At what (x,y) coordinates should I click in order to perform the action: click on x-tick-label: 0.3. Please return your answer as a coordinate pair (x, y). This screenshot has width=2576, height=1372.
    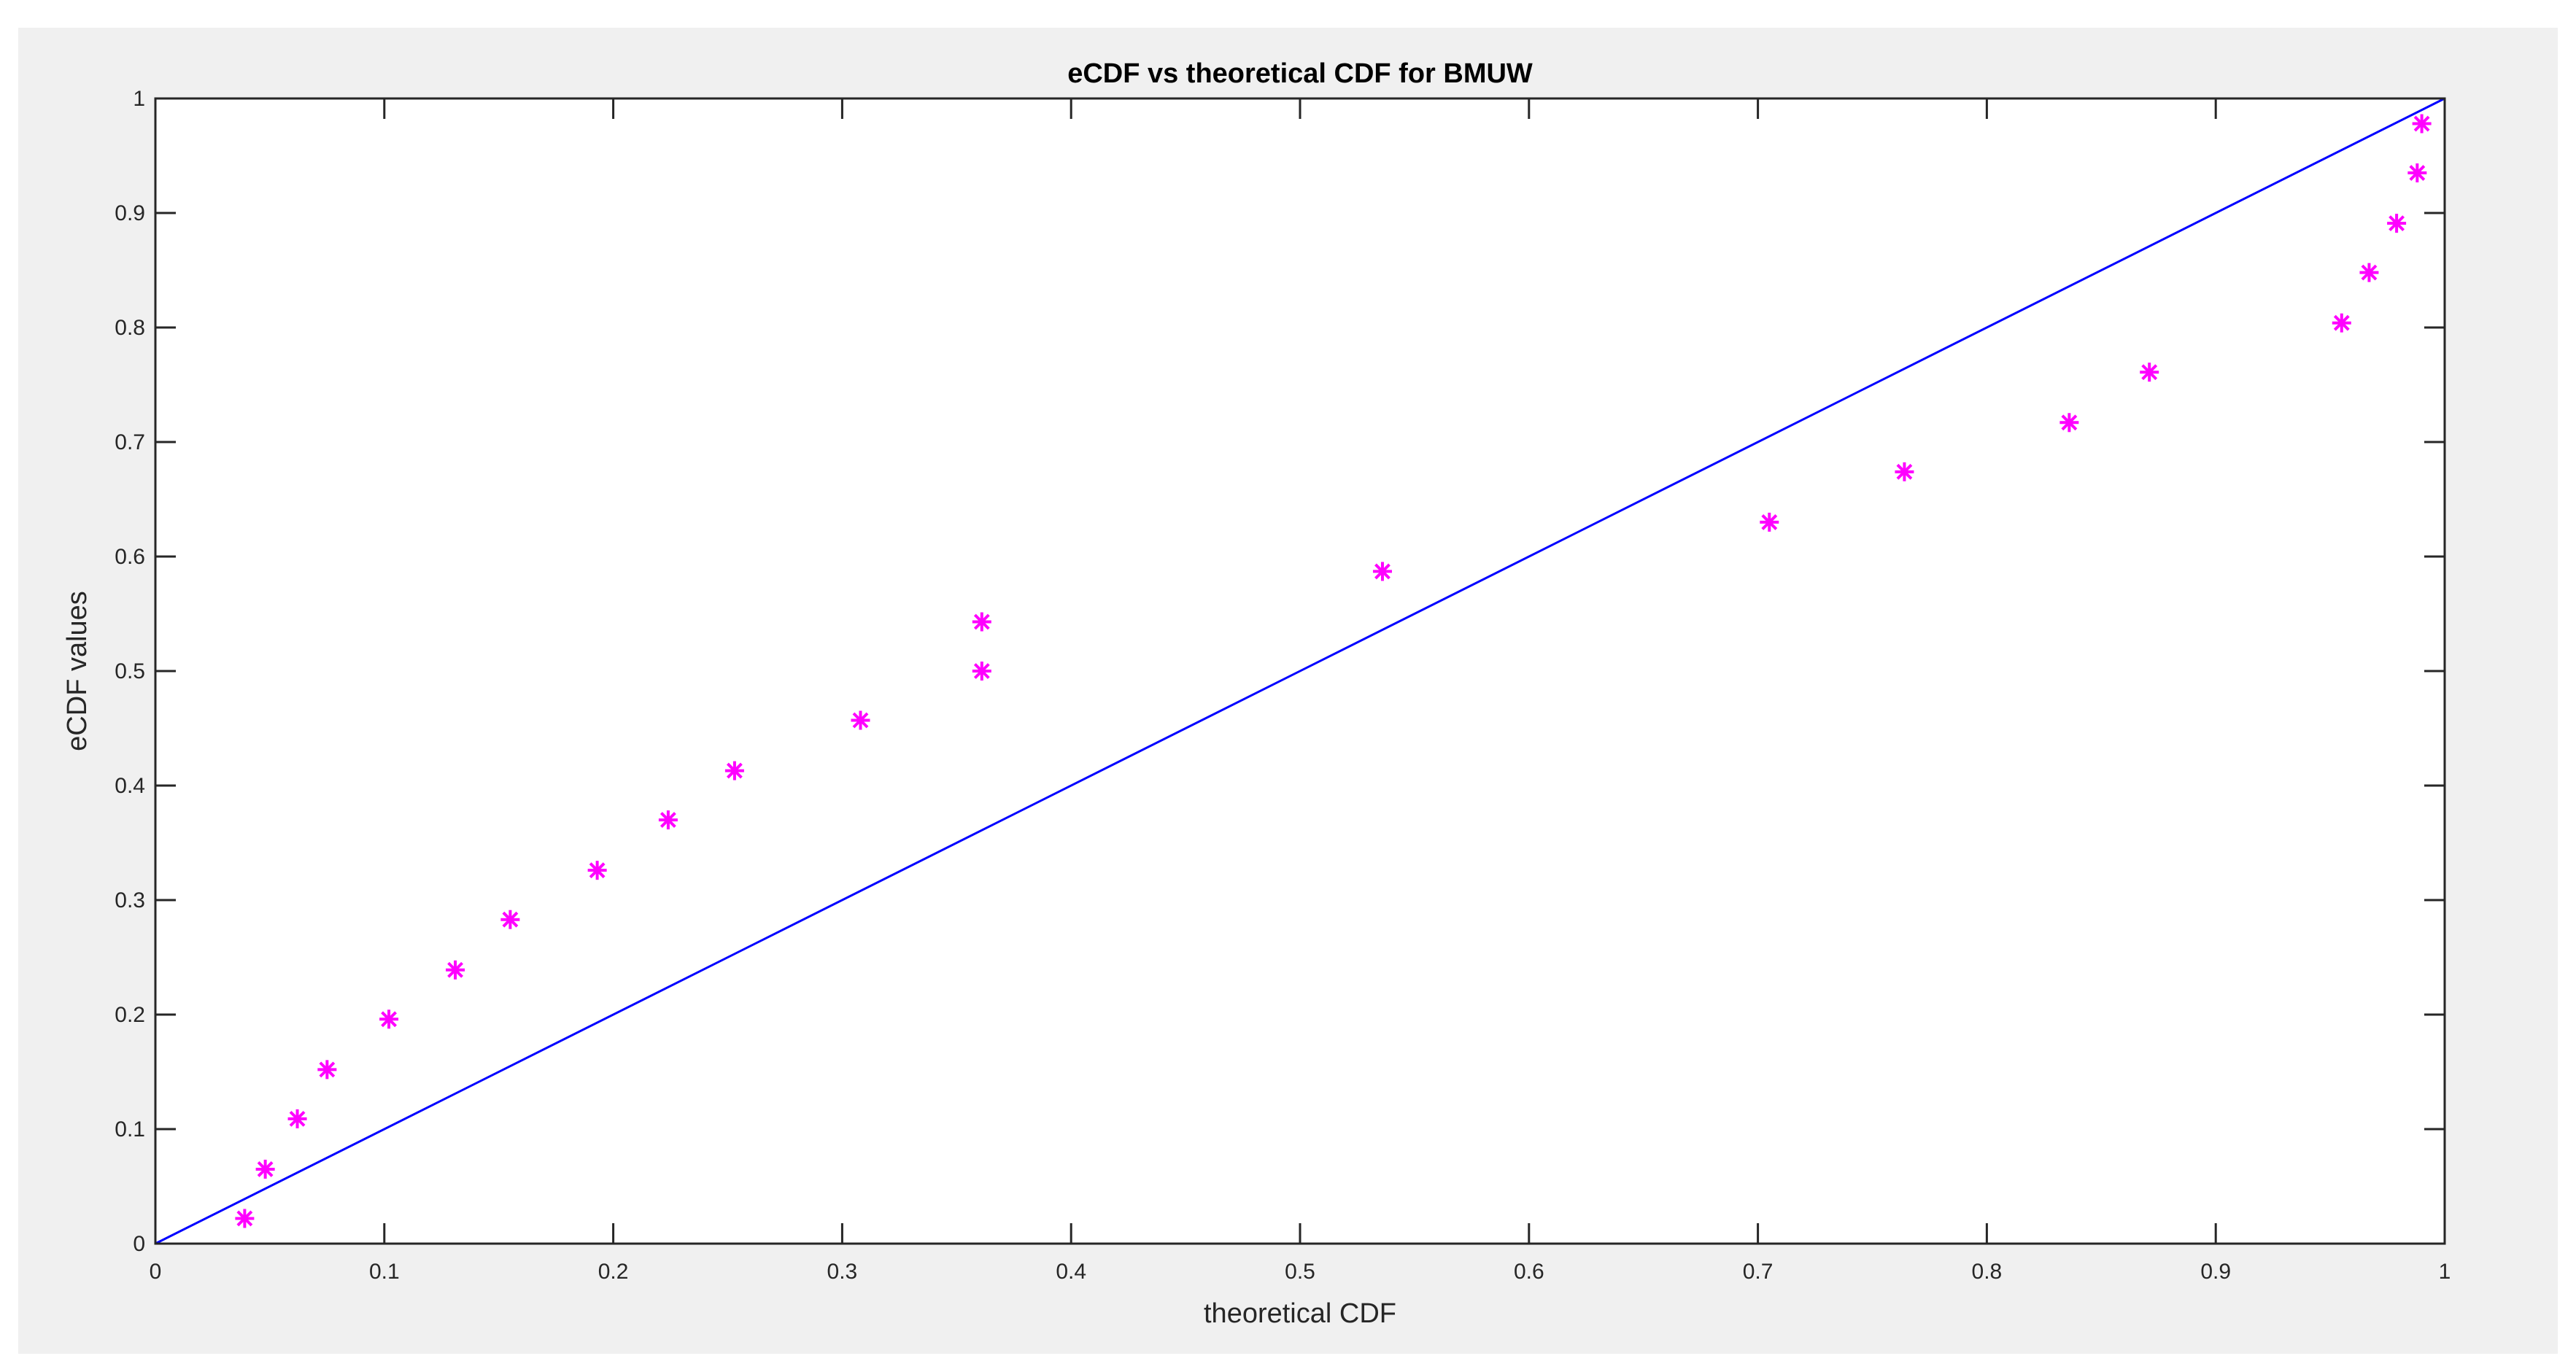
    Looking at the image, I should click on (842, 1272).